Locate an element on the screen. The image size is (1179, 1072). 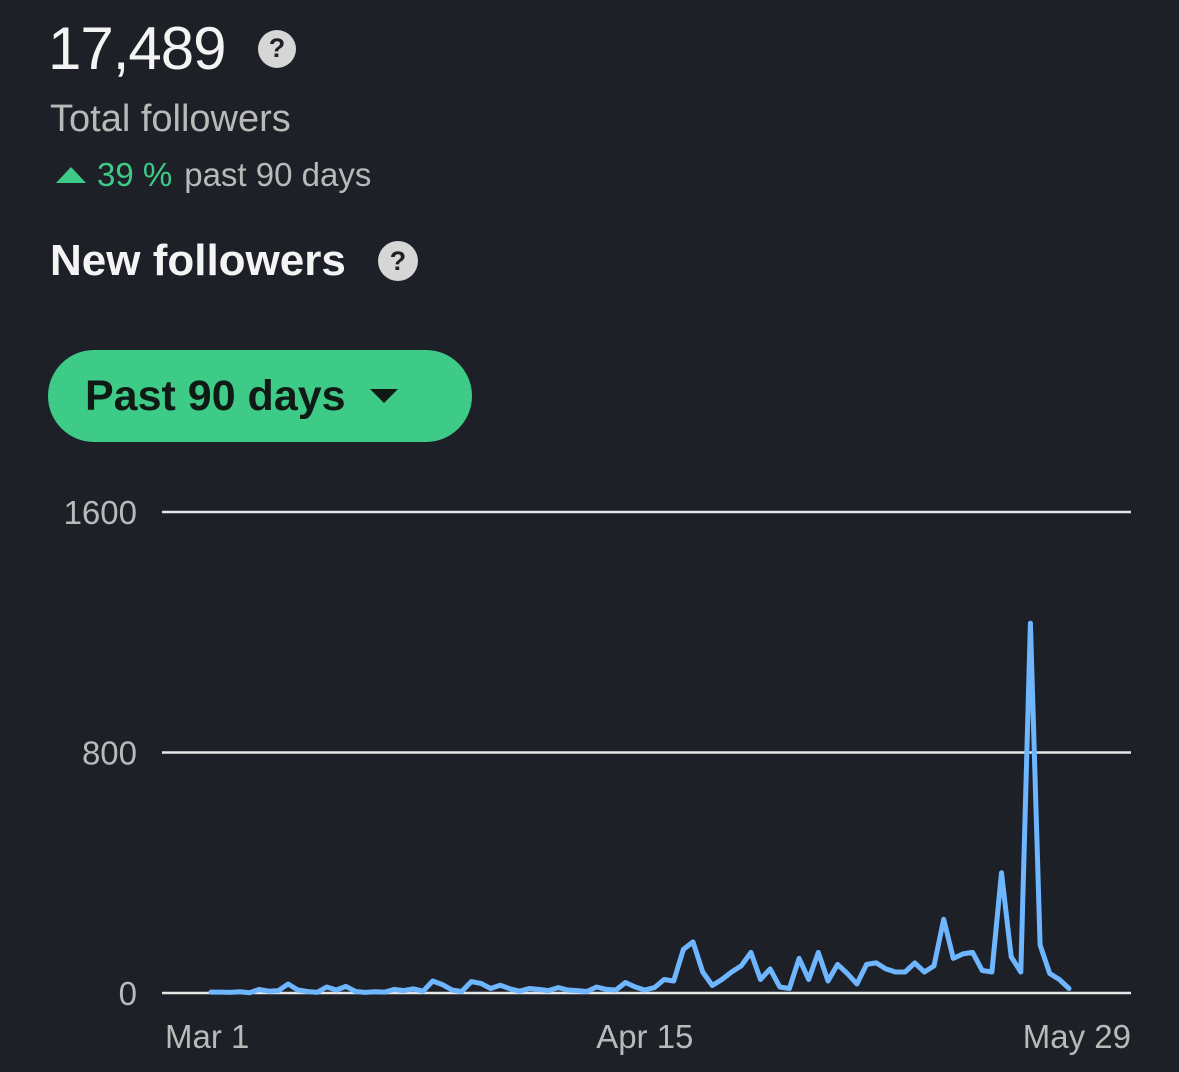
trend-period: past 90 days is located at coordinates (278, 174).